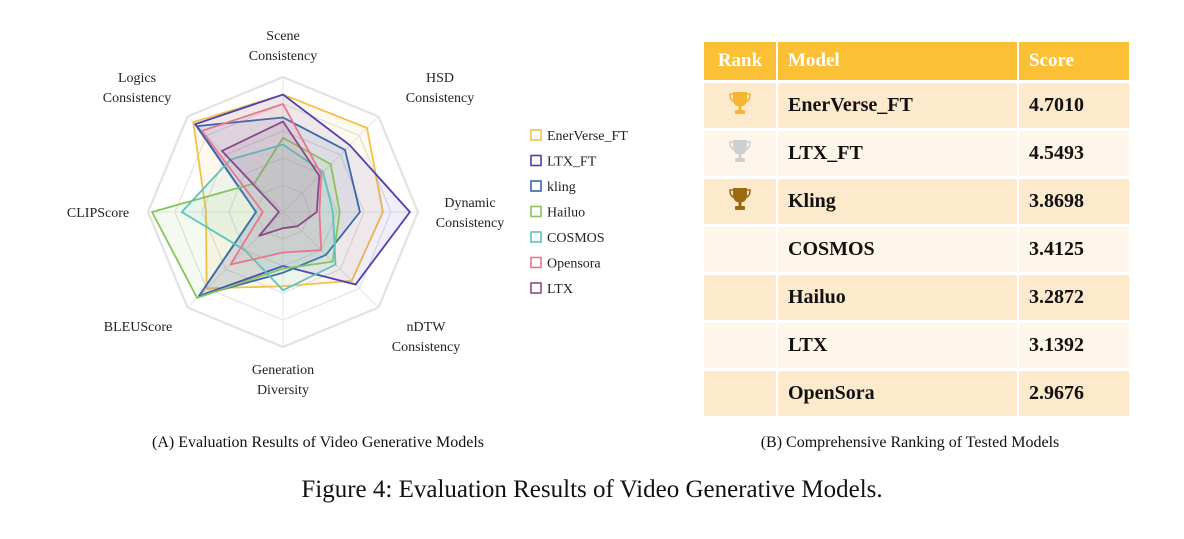 This screenshot has width=1184, height=539. Describe the element at coordinates (574, 264) in the screenshot. I see `legend-entry: Opensora` at that location.